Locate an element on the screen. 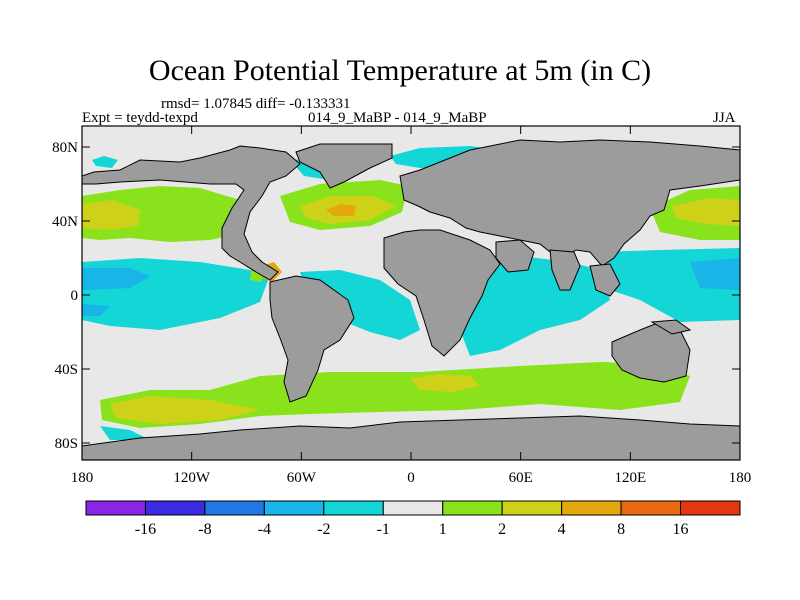  anomaly-blue-east-pacific is located at coordinates (116, 279).